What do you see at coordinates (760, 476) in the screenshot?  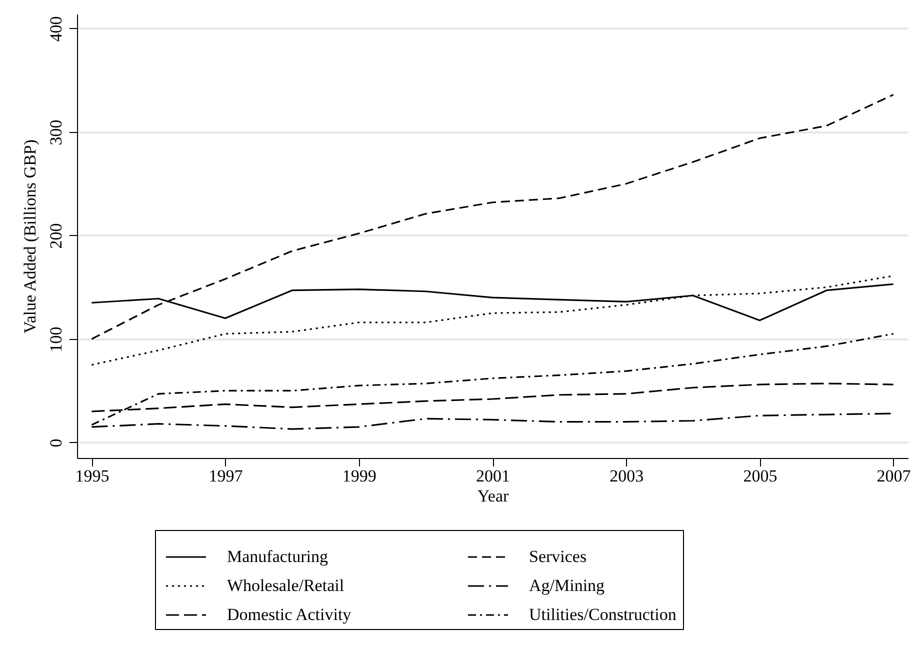 I see `x-tick-label: 2005` at bounding box center [760, 476].